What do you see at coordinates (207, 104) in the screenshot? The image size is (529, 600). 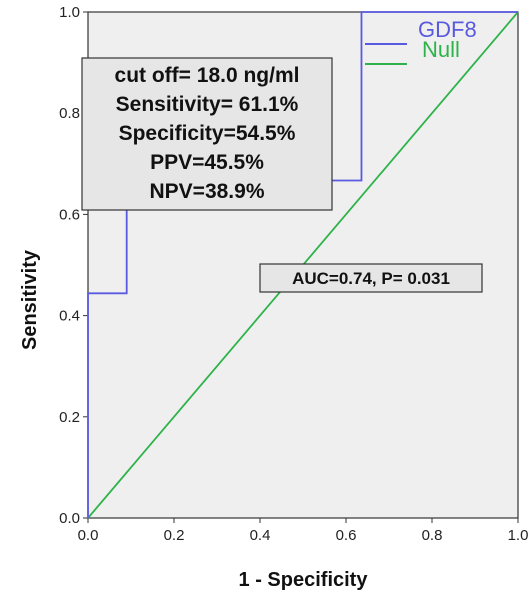 I see `info-sensitivity: Sensitivity= 61.1%` at bounding box center [207, 104].